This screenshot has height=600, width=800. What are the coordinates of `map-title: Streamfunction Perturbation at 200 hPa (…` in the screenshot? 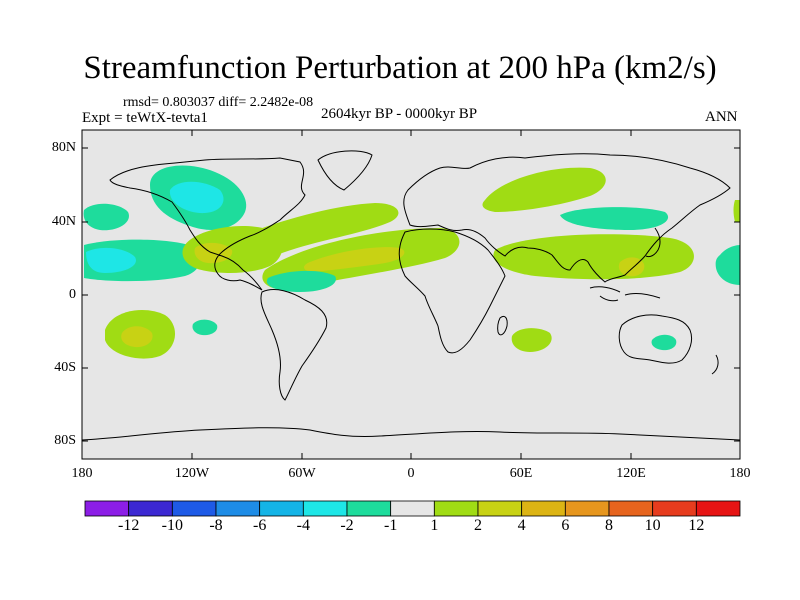 It's located at (400, 68).